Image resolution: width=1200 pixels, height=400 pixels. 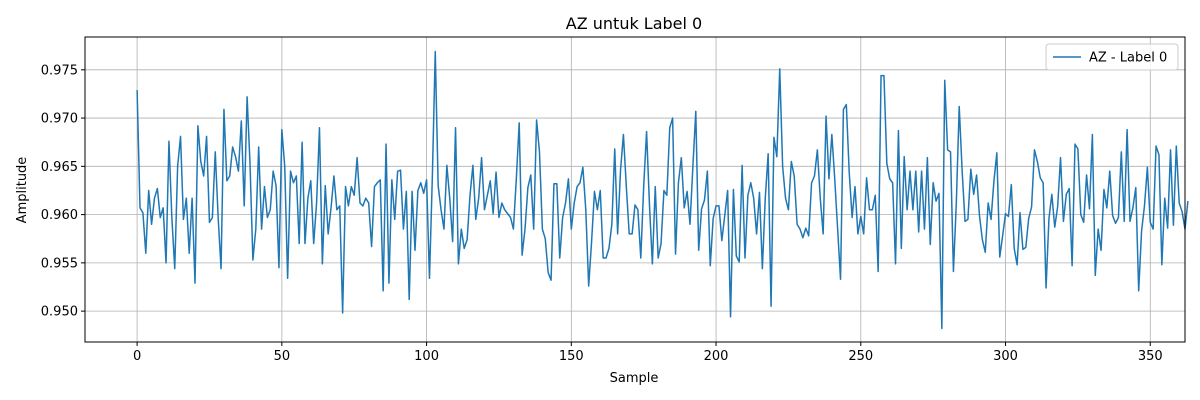 I want to click on y-tick-label: 0.970, so click(x=59, y=119).